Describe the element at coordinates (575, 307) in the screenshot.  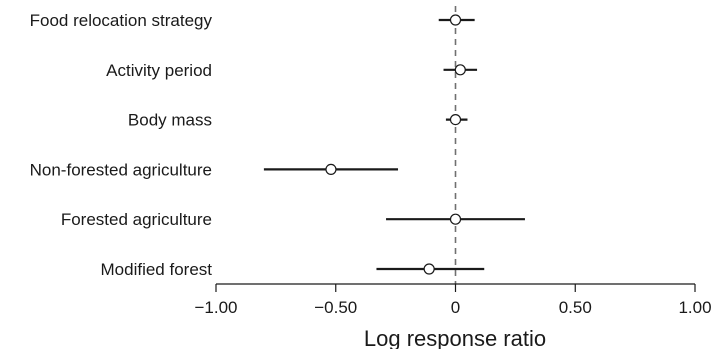
I see `x-tick-label: 0.50` at that location.